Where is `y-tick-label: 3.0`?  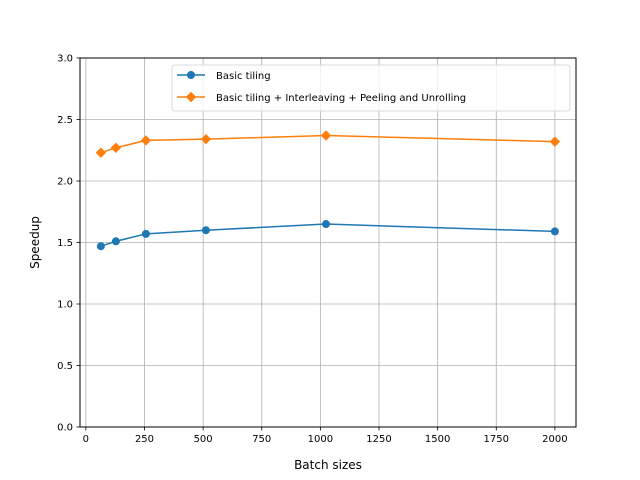
y-tick-label: 3.0 is located at coordinates (65, 59).